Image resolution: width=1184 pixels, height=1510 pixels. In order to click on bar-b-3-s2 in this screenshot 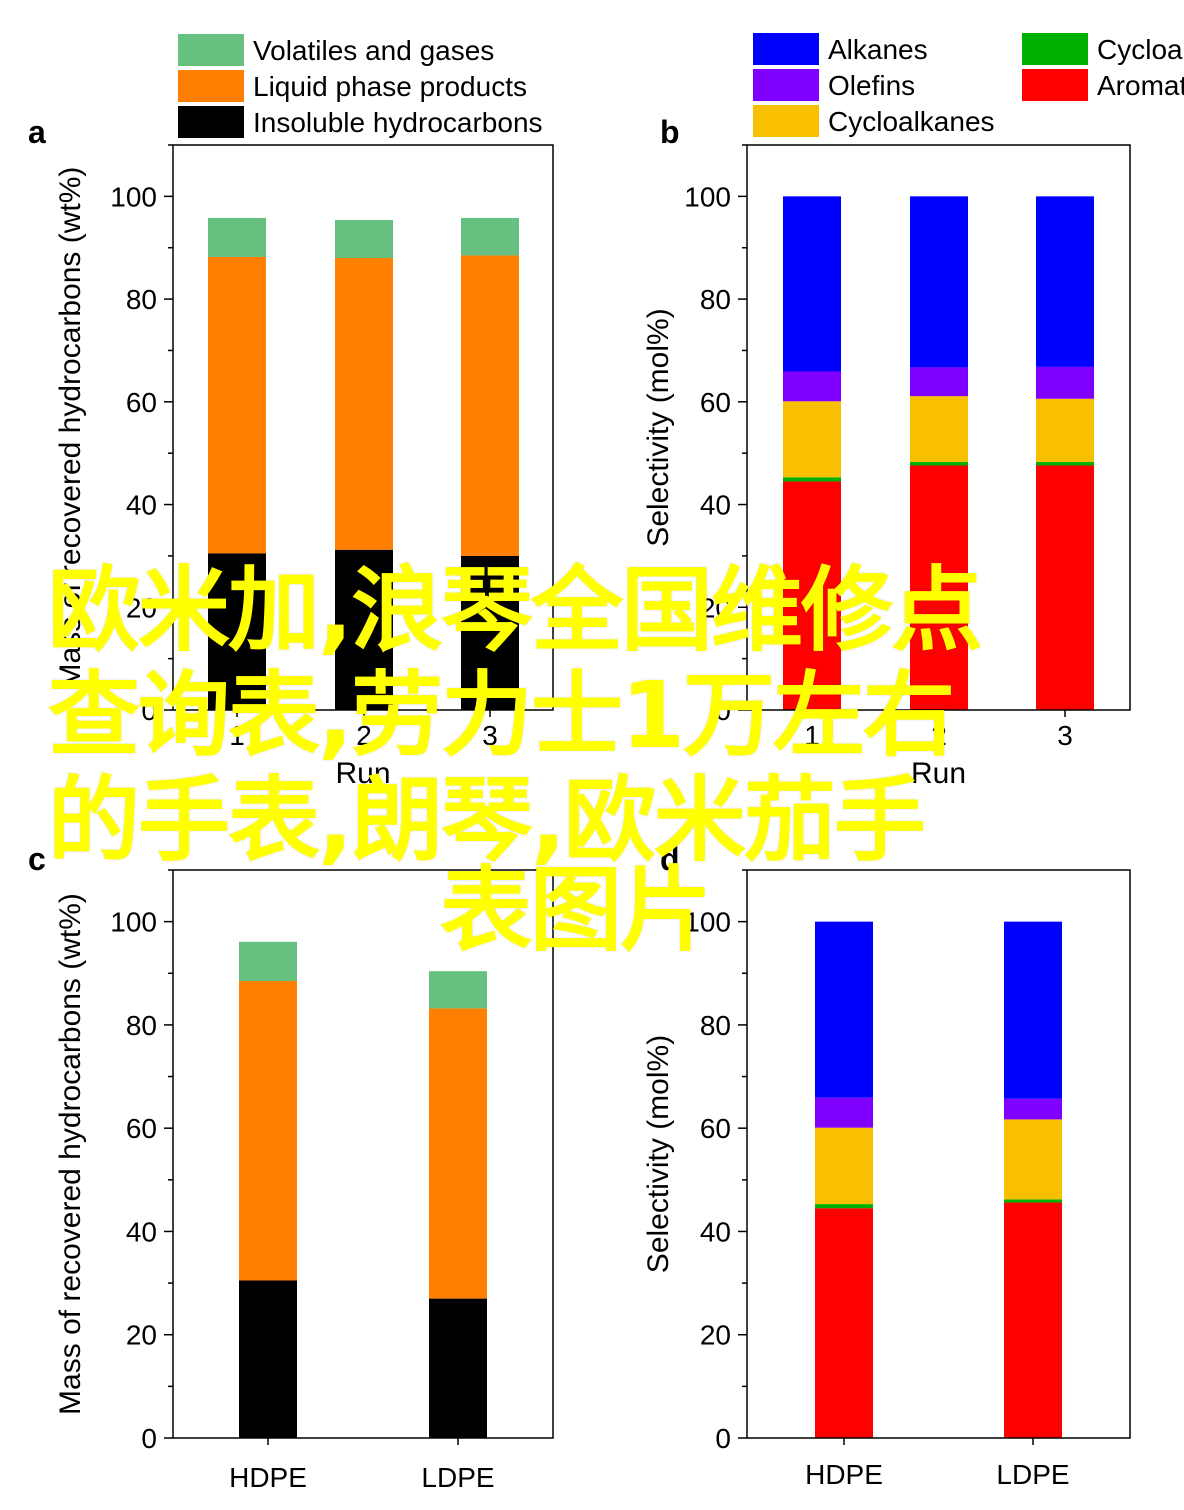, I will do `click(1065, 463)`.